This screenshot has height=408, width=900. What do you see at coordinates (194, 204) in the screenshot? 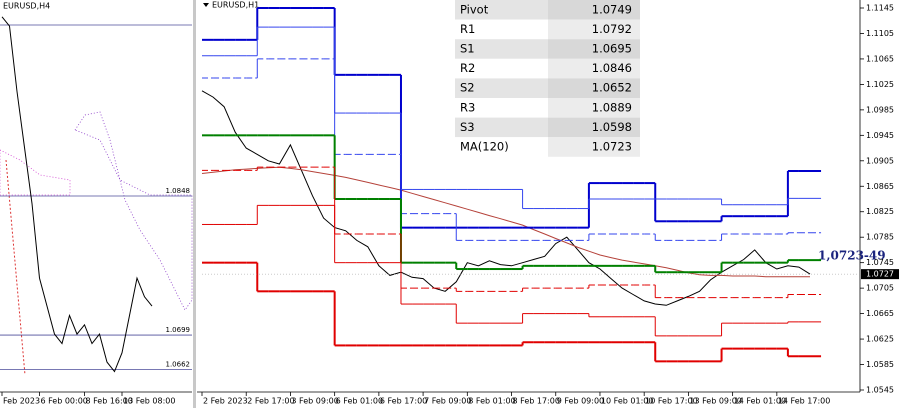
I see `panel-separator` at bounding box center [194, 204].